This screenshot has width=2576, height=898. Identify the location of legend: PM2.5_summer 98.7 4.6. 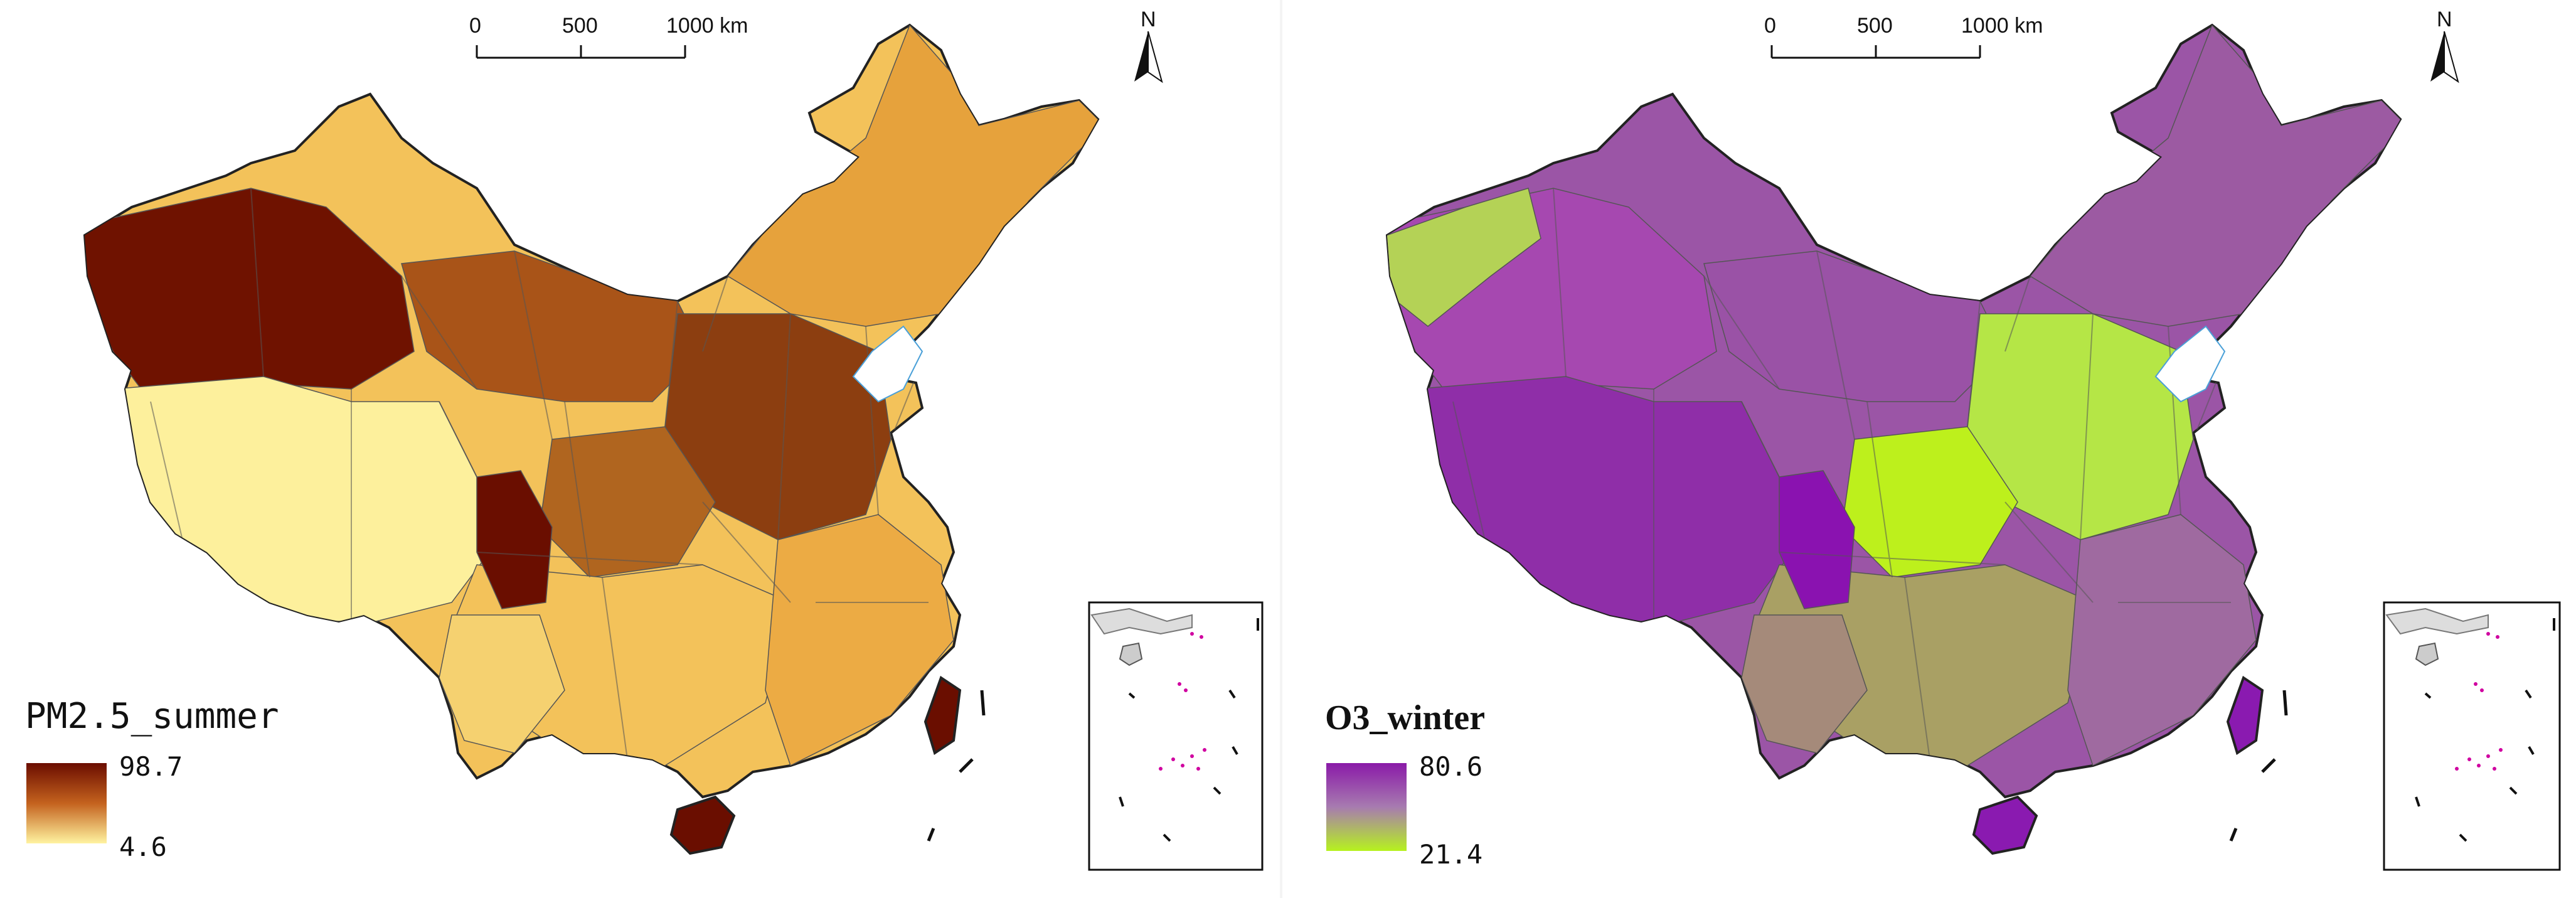
(152, 779).